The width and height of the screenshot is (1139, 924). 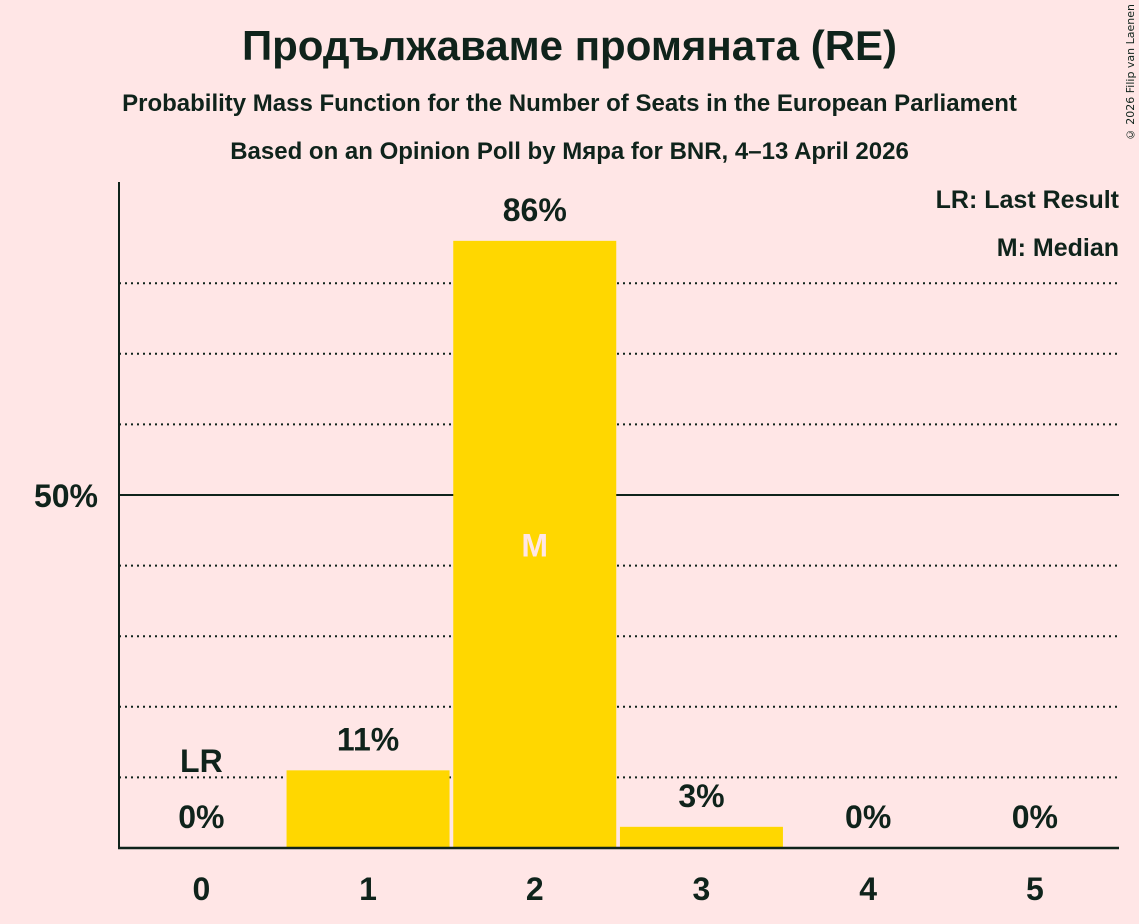 What do you see at coordinates (702, 889) in the screenshot?
I see `x-tick-label-3: 3` at bounding box center [702, 889].